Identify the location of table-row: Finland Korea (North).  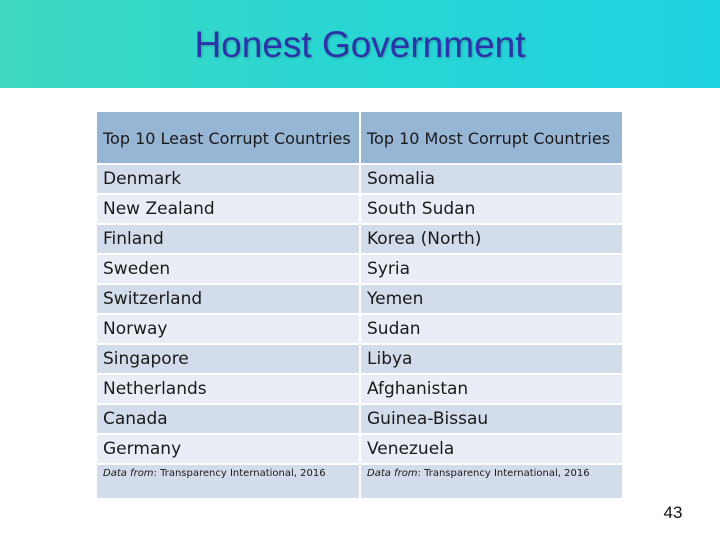
(359, 239).